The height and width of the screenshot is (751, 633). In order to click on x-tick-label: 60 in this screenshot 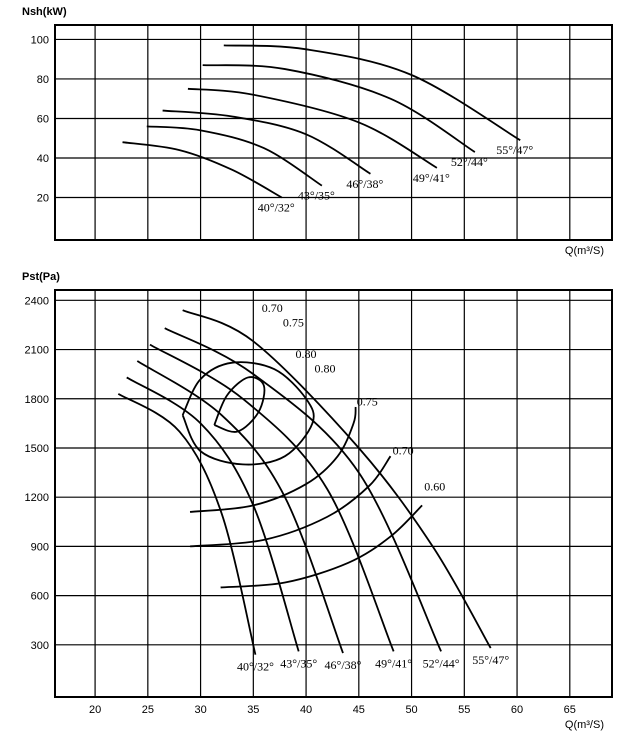, I will do `click(517, 710)`.